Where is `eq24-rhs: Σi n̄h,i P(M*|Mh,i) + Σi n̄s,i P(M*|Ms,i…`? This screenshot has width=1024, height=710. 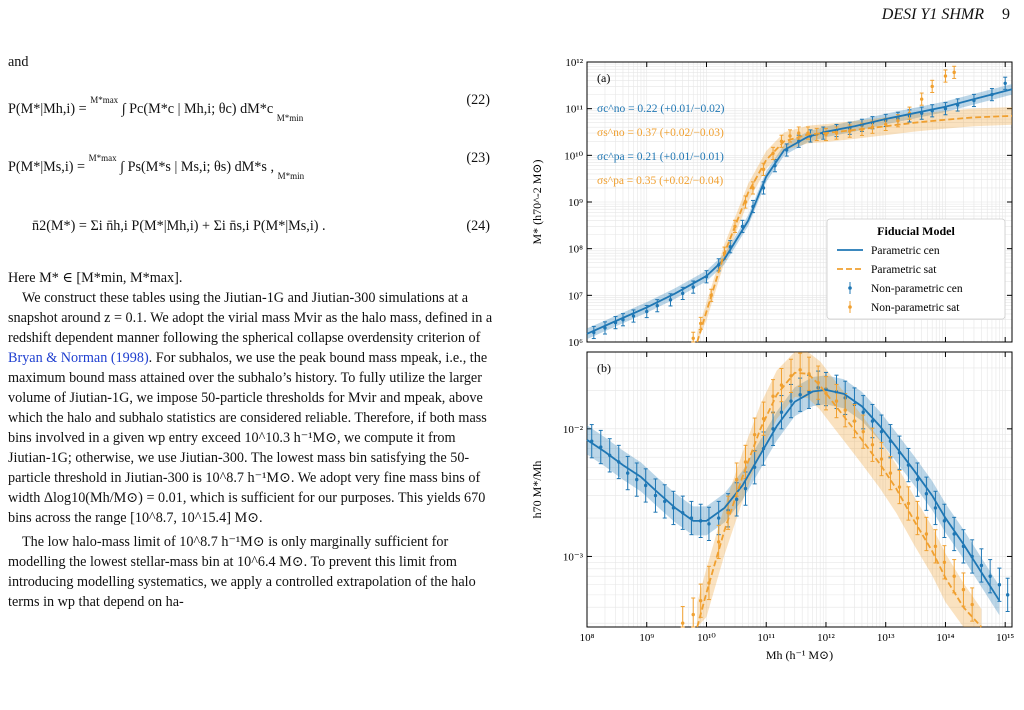
eq24-rhs: Σi n̄h,i P(M*|Mh,i) + Σi n̄s,i P(M*|Ms,i… is located at coordinates (208, 226).